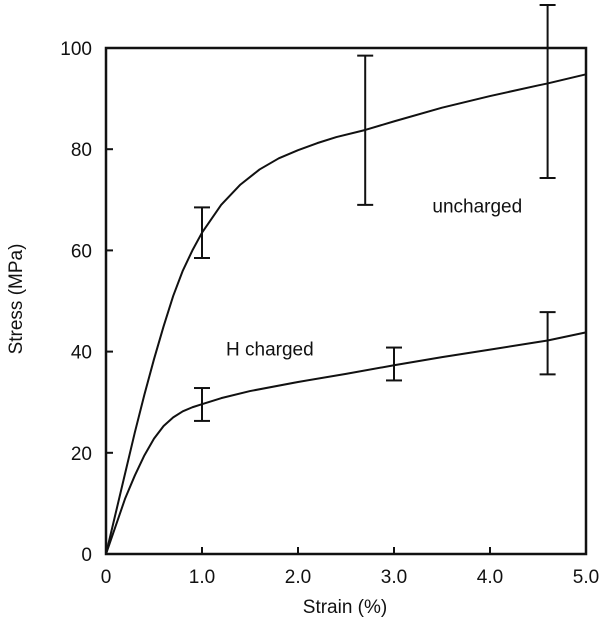 The height and width of the screenshot is (630, 609). What do you see at coordinates (202, 577) in the screenshot?
I see `x-tick-label: 1.0` at bounding box center [202, 577].